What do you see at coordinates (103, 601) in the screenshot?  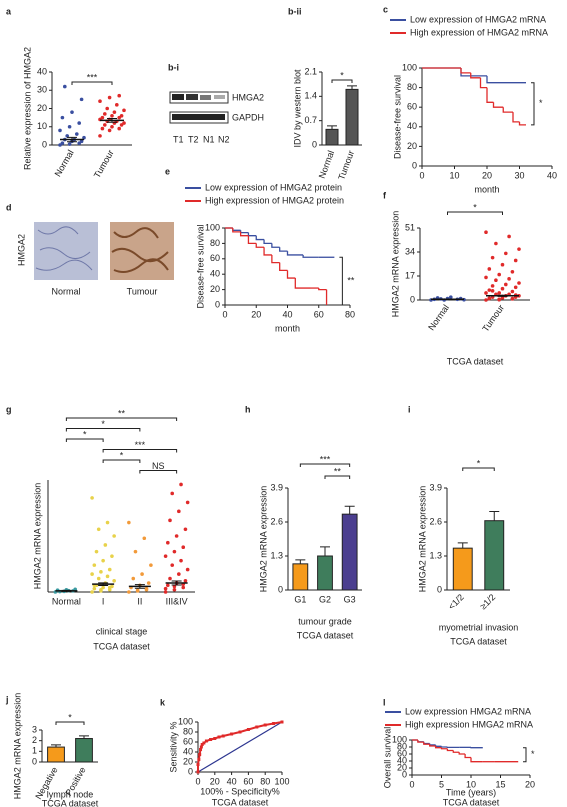 I see `category-label: I` at bounding box center [103, 601].